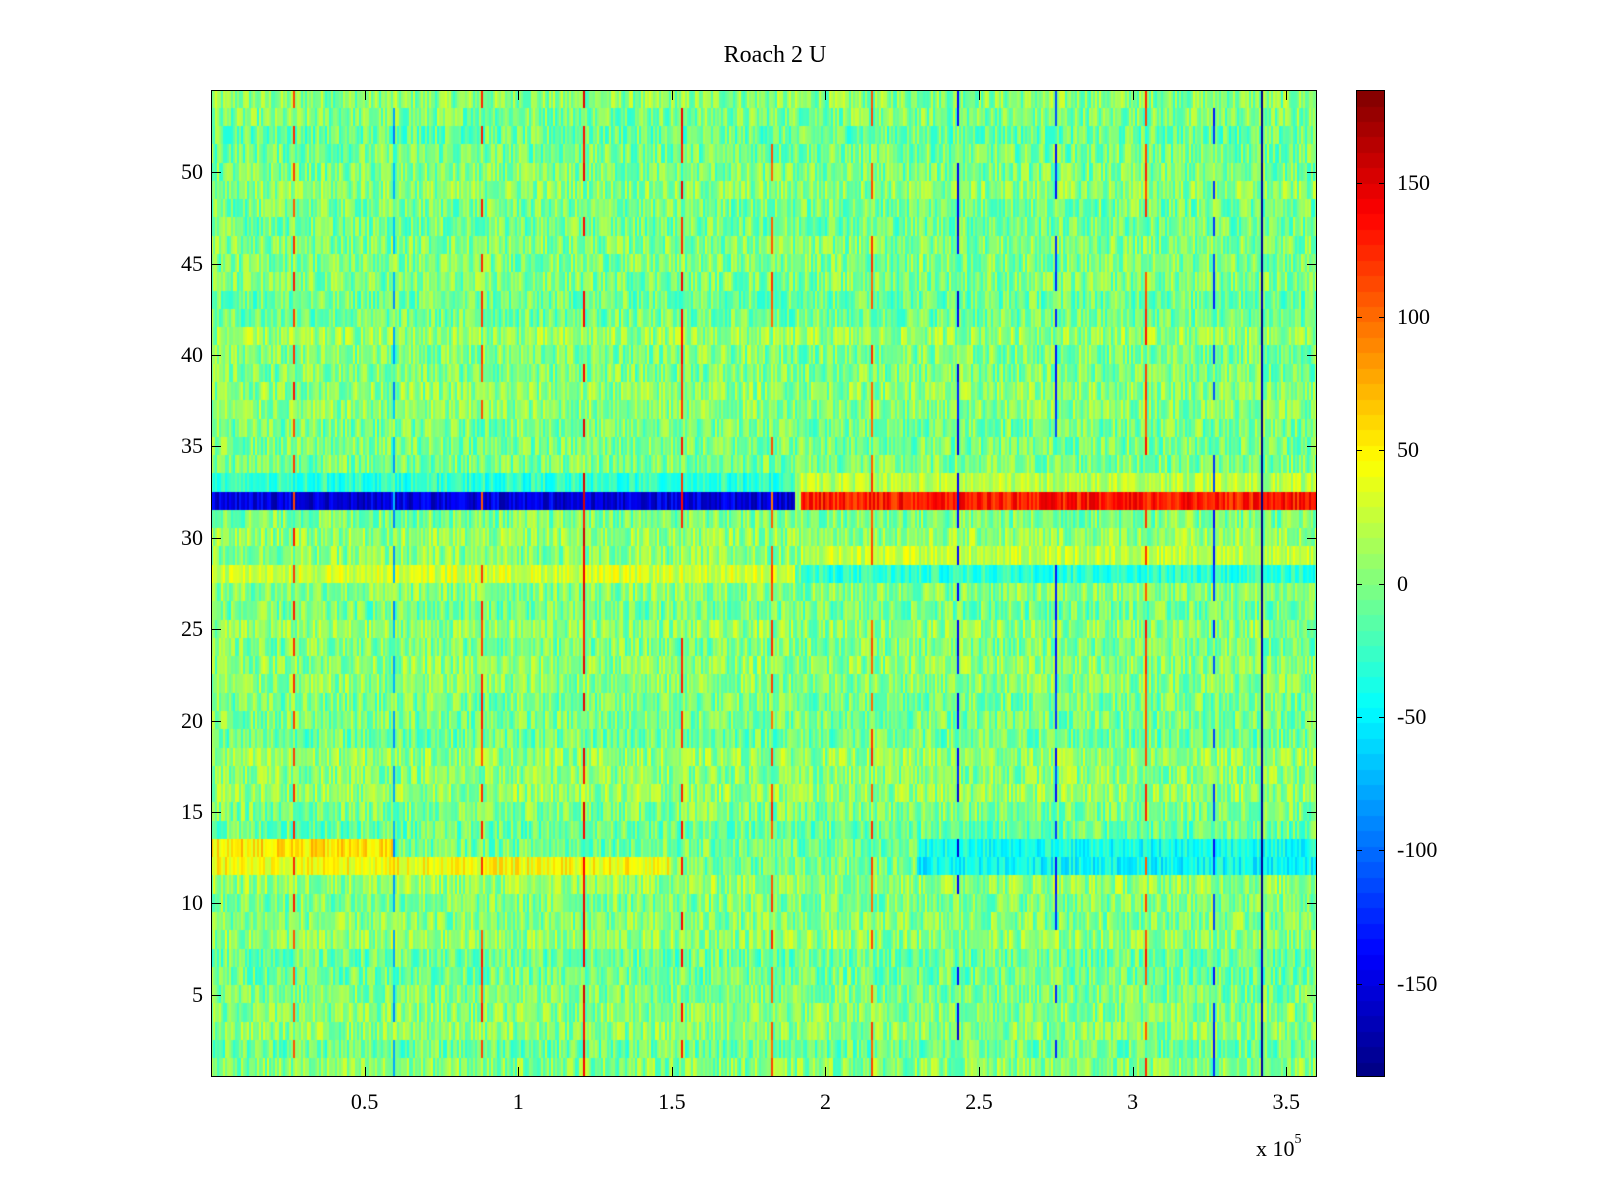  What do you see at coordinates (192, 446) in the screenshot?
I see `y-tick-label: 35` at bounding box center [192, 446].